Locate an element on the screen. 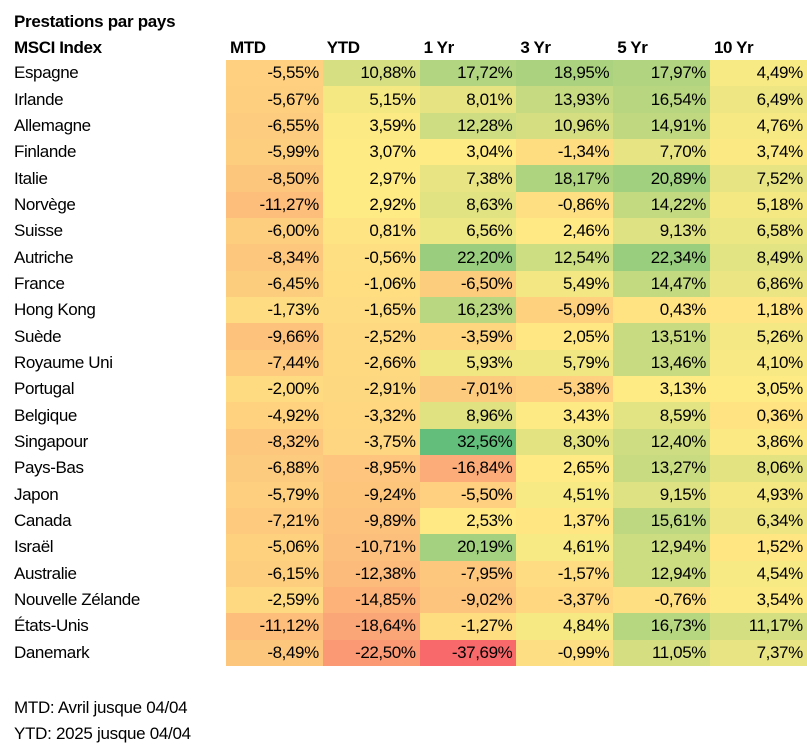 The width and height of the screenshot is (807, 756). country-label: Israël is located at coordinates (34, 547).